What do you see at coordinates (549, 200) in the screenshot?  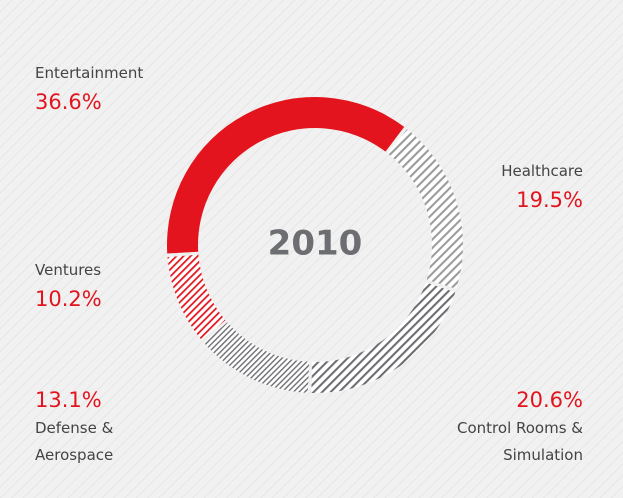 I see `value-label: 19.5%` at bounding box center [549, 200].